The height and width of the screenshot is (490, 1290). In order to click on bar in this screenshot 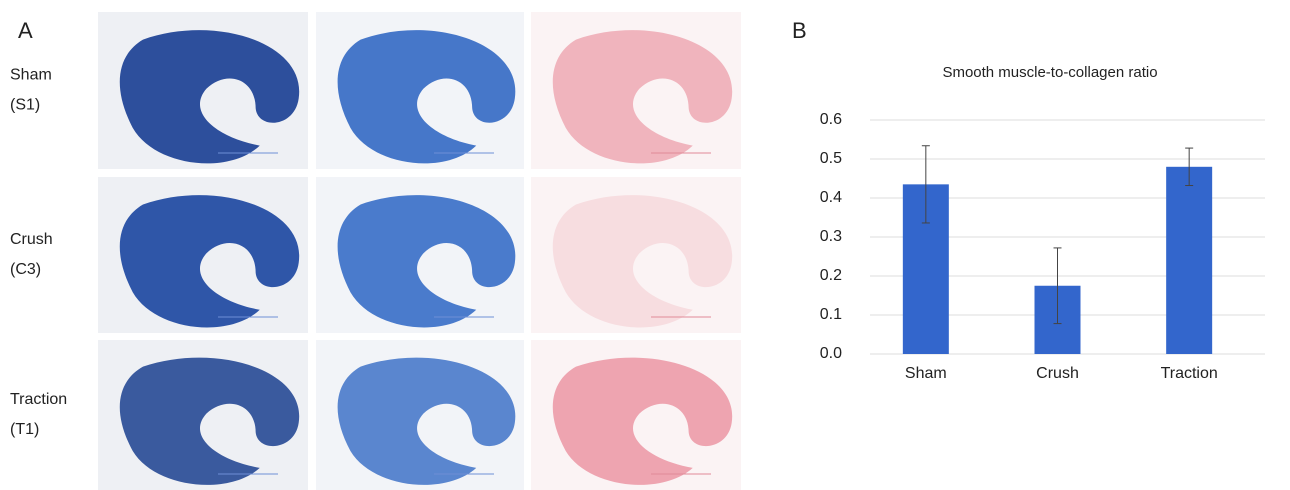, I will do `click(1189, 260)`.